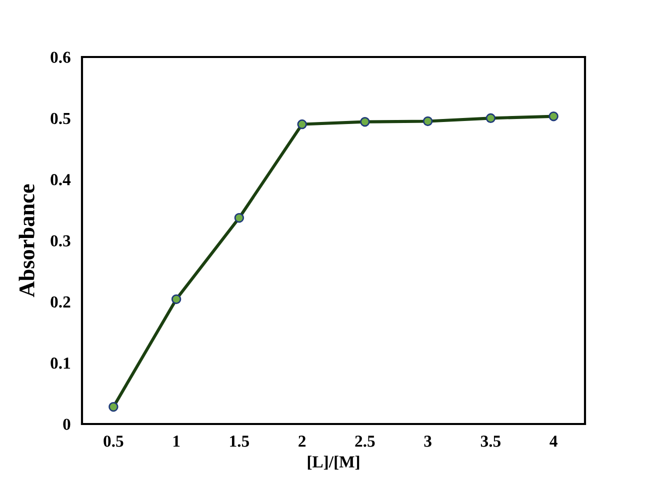 The image size is (645, 486). I want to click on y-tick-label: 0.1, so click(60, 363).